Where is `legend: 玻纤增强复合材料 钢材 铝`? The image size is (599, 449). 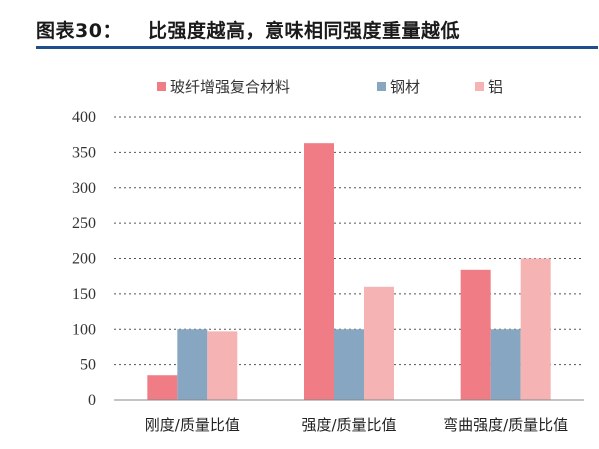 legend: 玻纤增强复合材料 钢材 铝 is located at coordinates (330, 87).